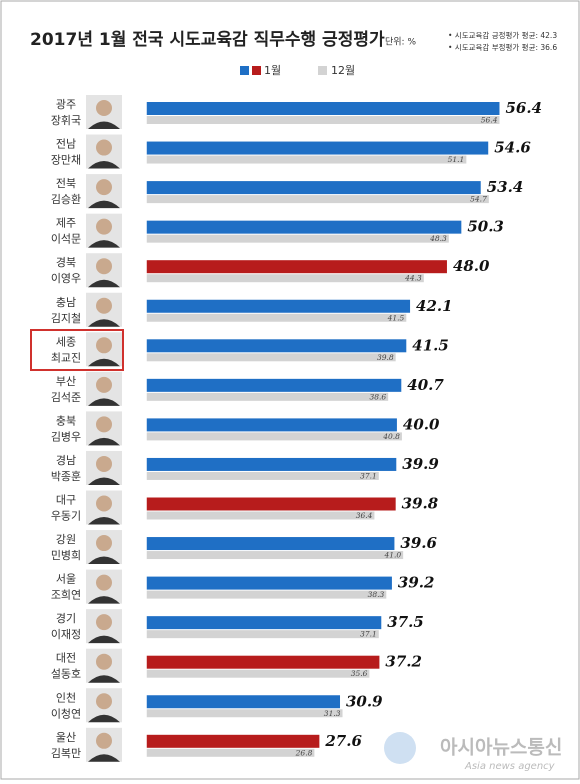  I want to click on value-label: 53.4, so click(505, 187).